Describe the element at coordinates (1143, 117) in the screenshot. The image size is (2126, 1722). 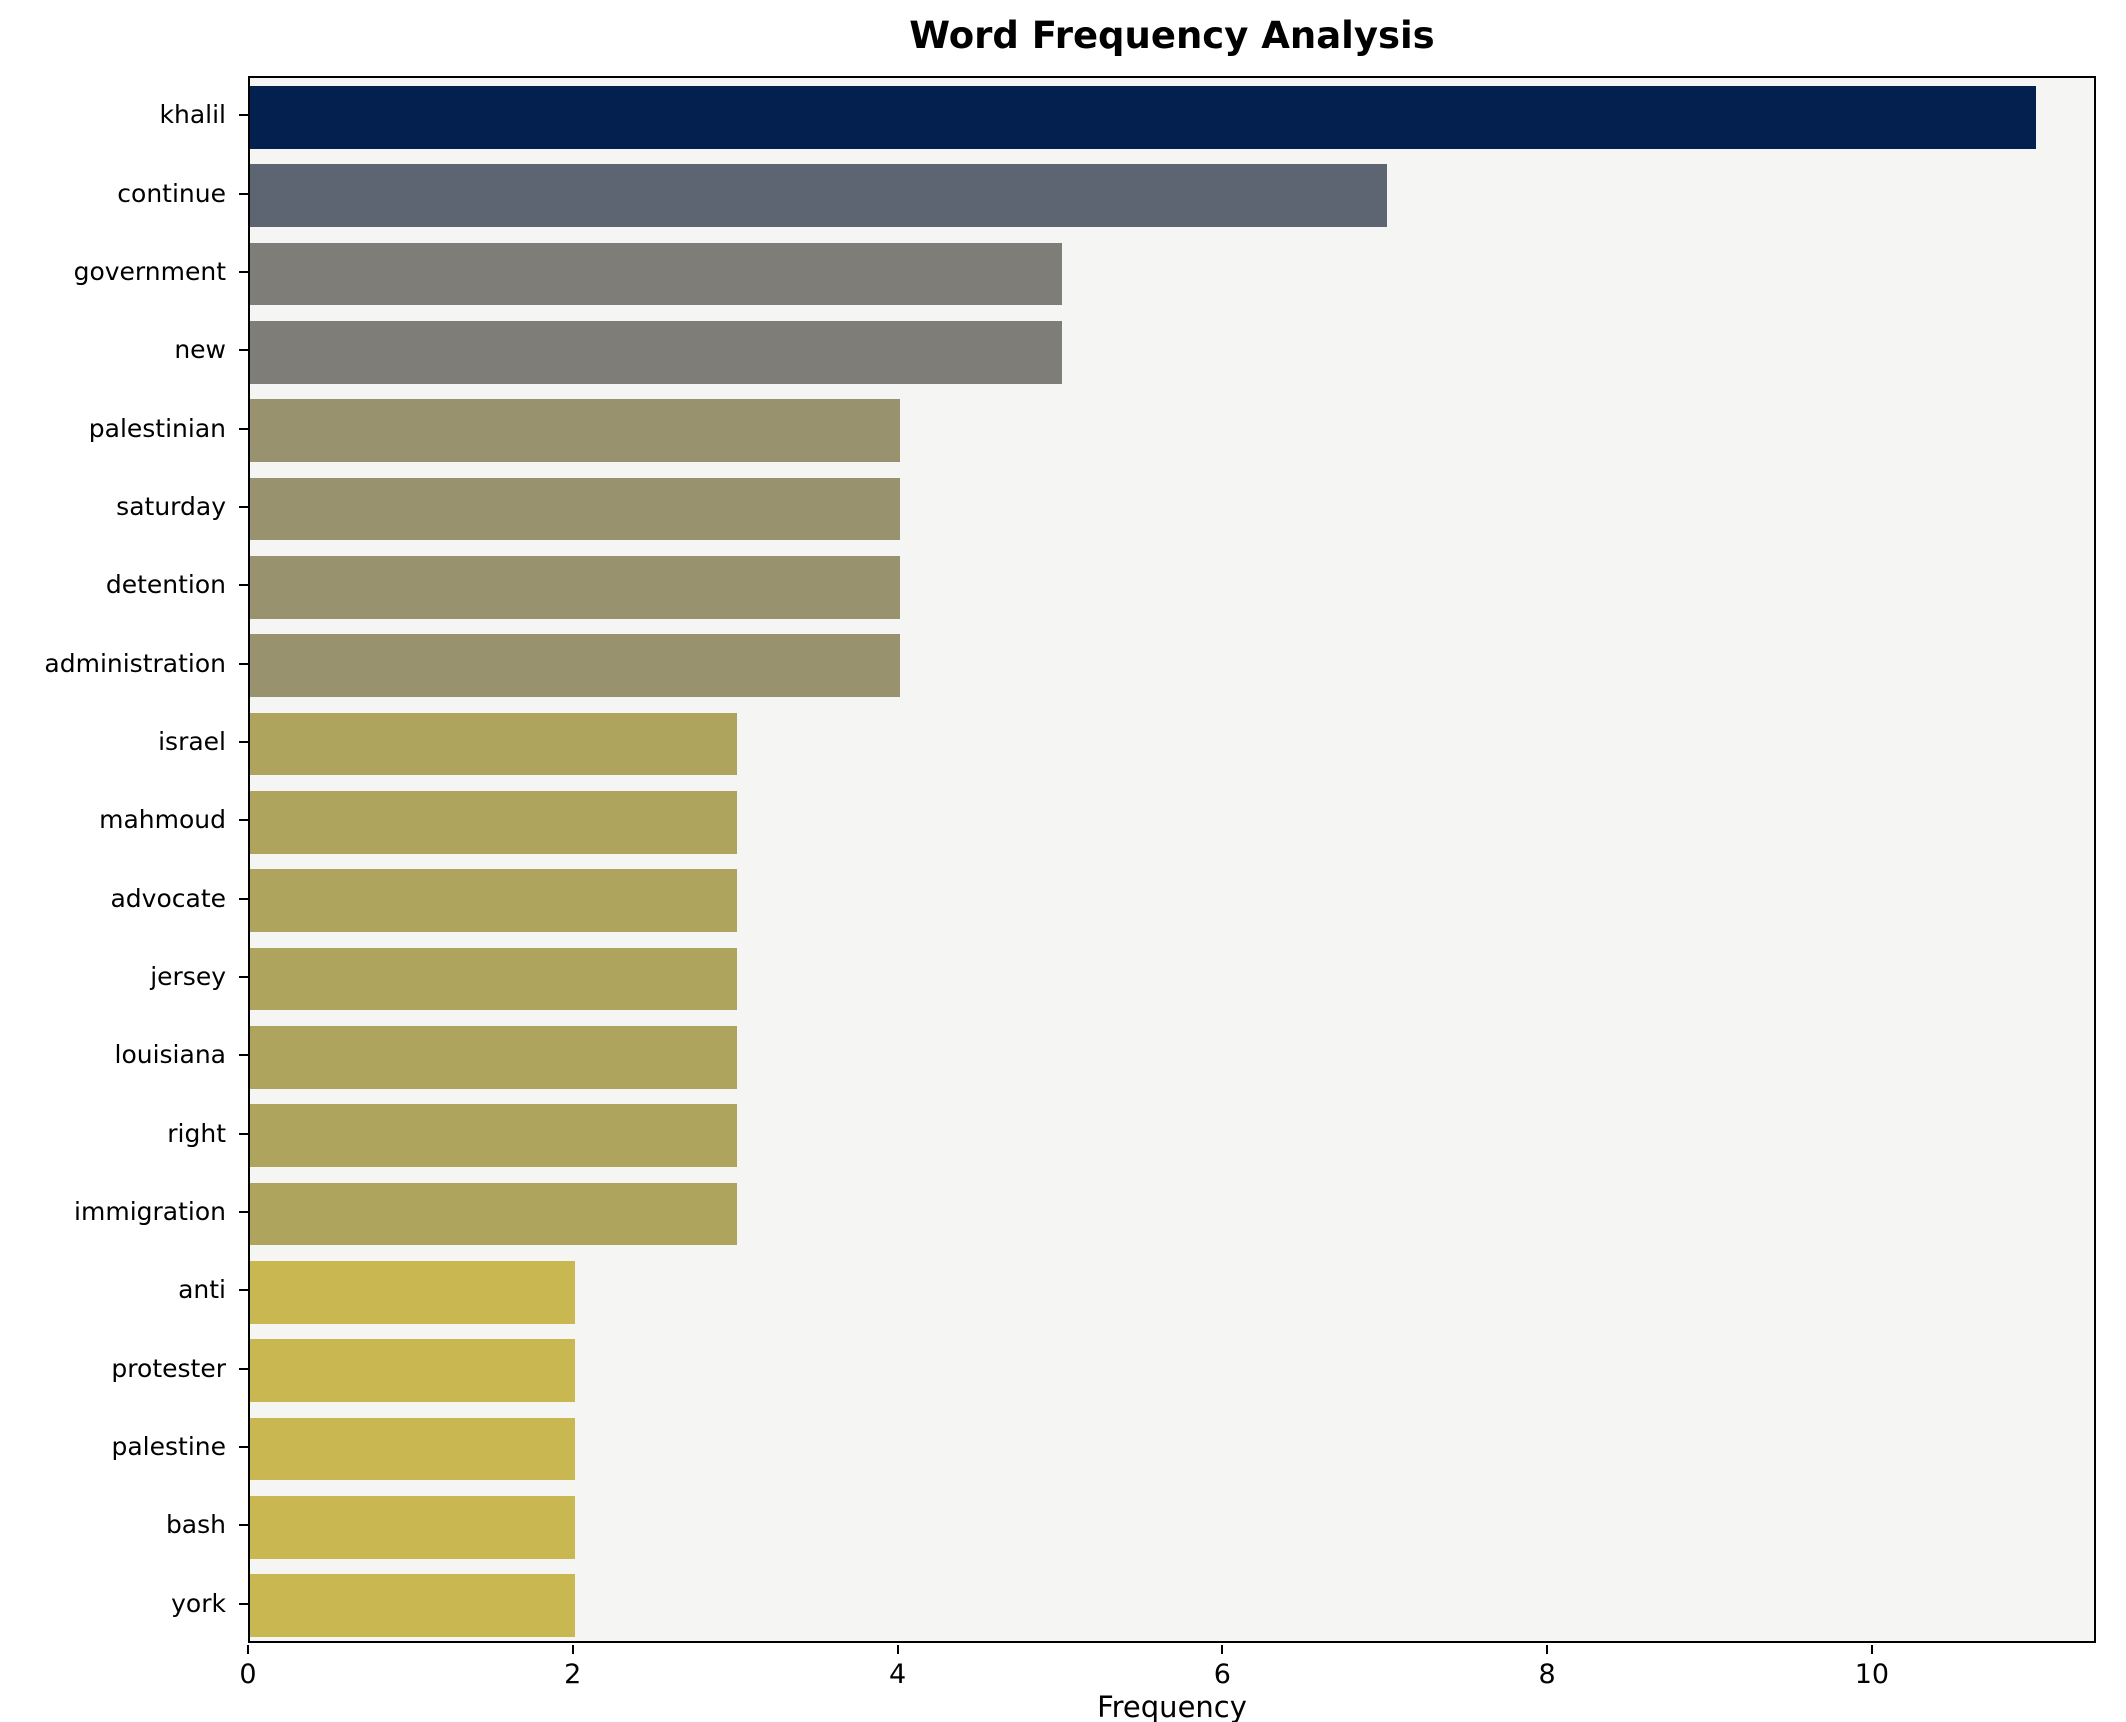
I see `bar-khalil` at that location.